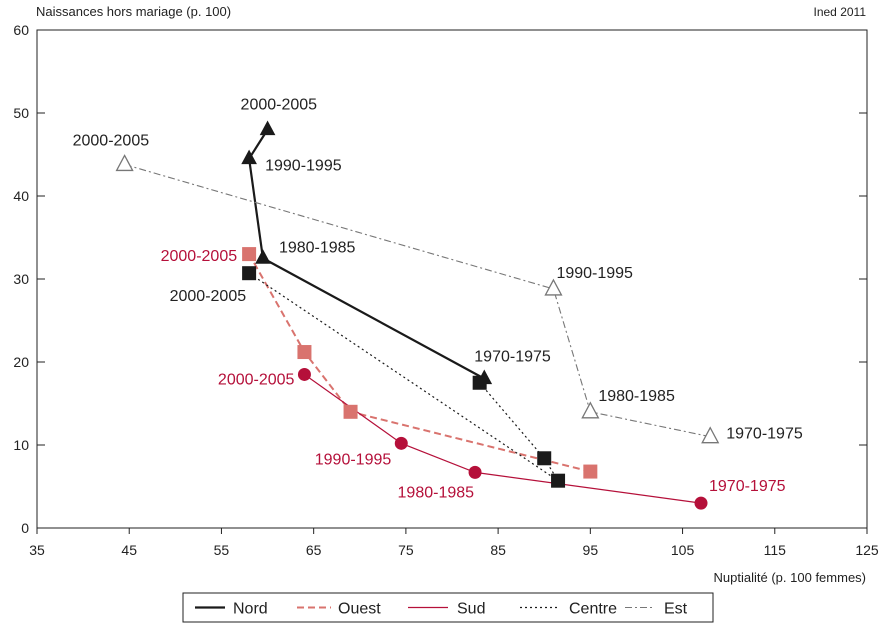  Describe the element at coordinates (21, 279) in the screenshot. I see `y-tick-label: 30` at that location.